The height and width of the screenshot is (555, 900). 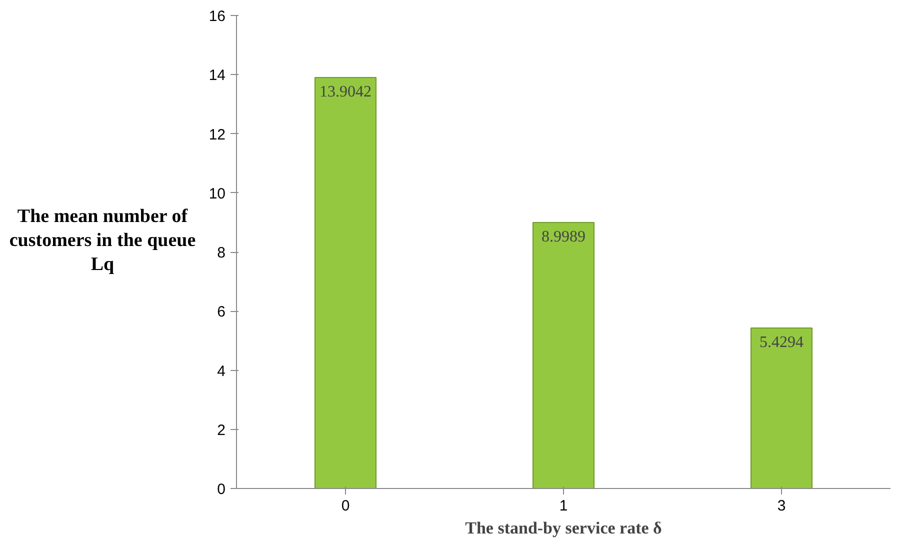 I want to click on y-tick-label: 12, so click(x=217, y=135).